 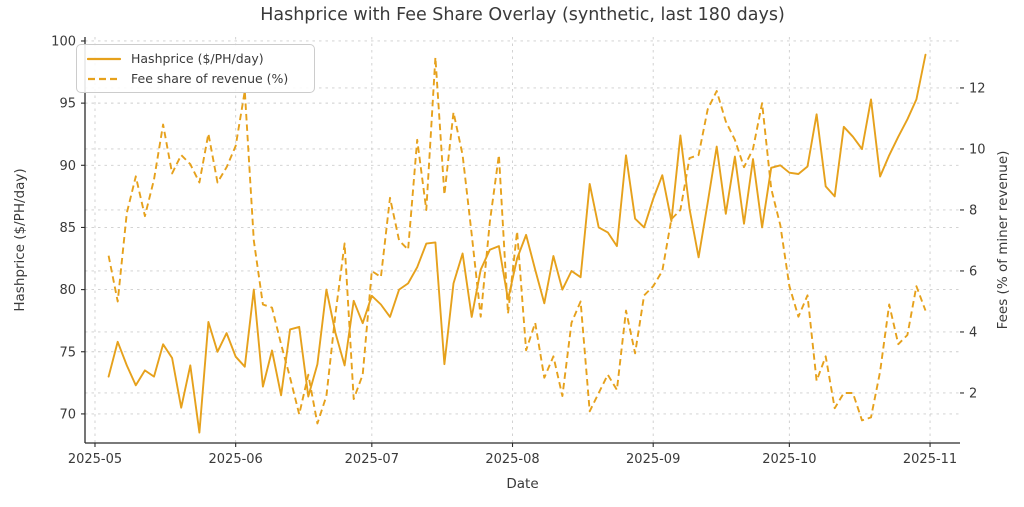 What do you see at coordinates (977, 149) in the screenshot?
I see `y-right-tick-label: 10` at bounding box center [977, 149].